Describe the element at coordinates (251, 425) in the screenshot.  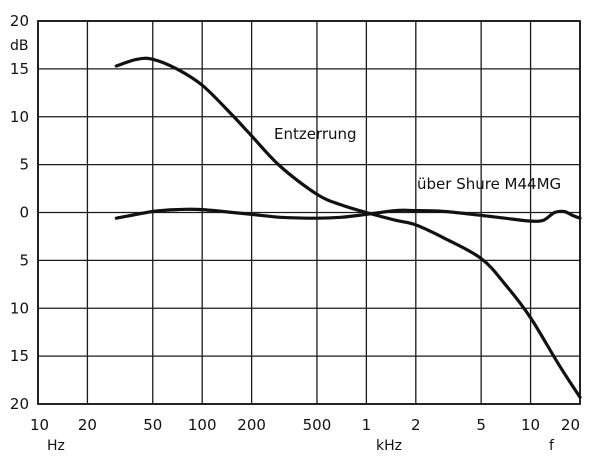
I see `x-tick-label: 200` at that location.